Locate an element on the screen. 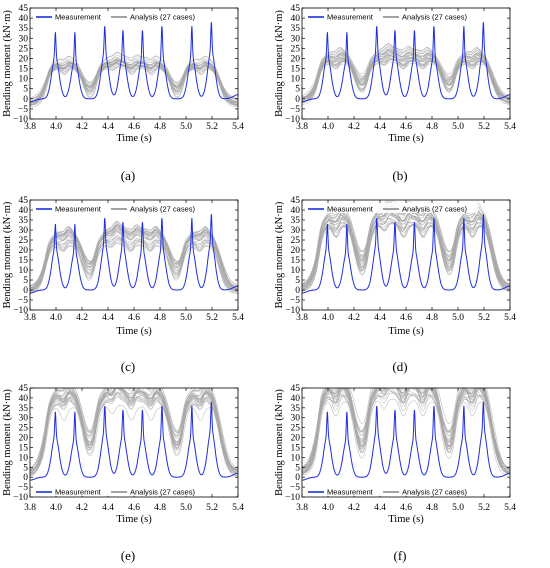 This screenshot has width=550, height=568. plot-frame is located at coordinates (134, 255).